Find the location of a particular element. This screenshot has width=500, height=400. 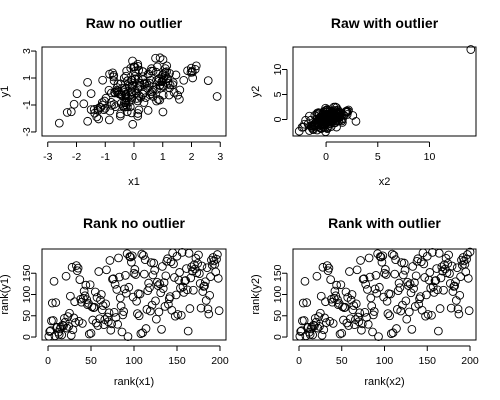

x-axis-label: x1 is located at coordinates (134, 182).